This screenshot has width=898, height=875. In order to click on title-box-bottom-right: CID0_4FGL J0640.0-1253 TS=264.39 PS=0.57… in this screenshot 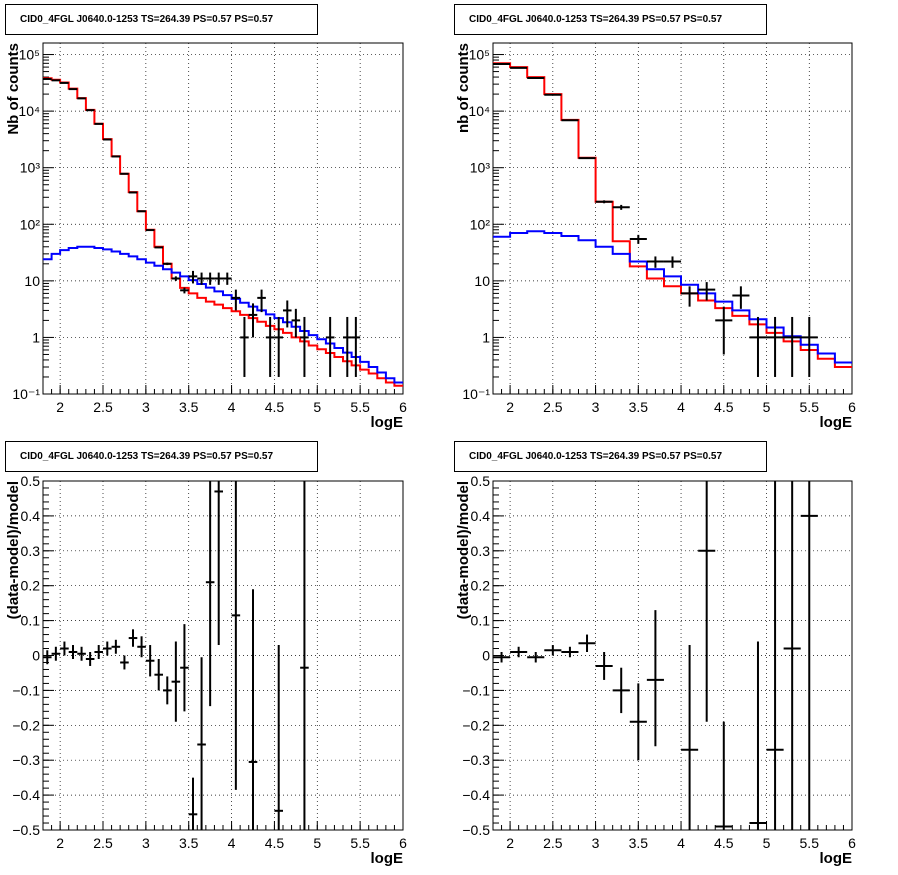, I will do `click(610, 456)`.